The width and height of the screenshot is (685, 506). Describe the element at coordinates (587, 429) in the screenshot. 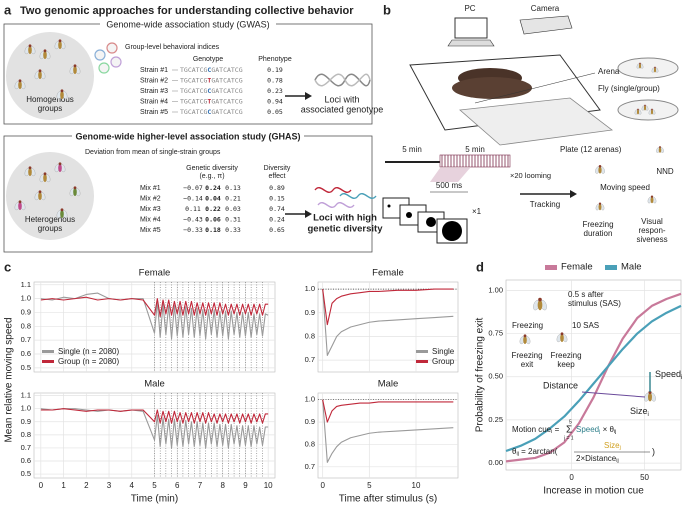

I see `formula-part: Speed` at that location.